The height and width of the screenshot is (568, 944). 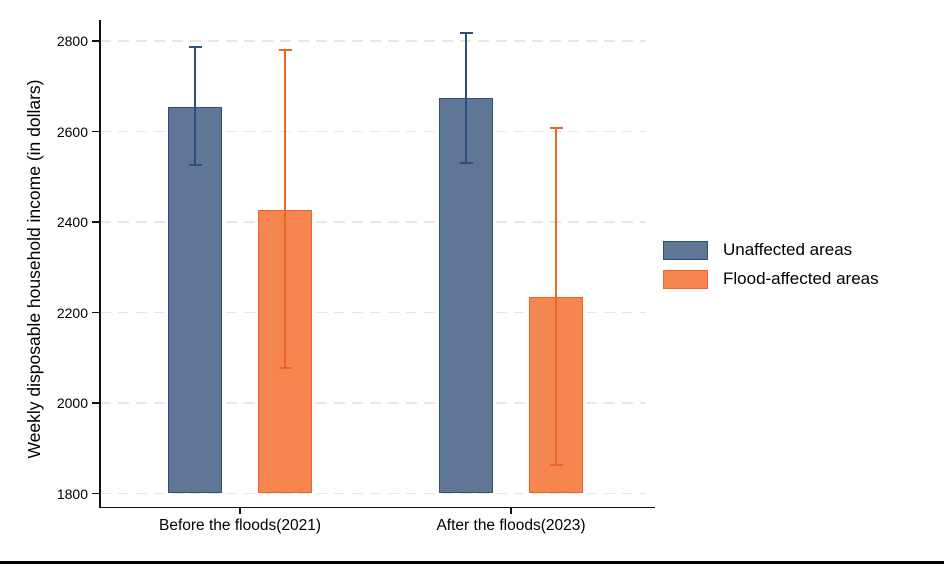 I want to click on bar-series0-group1, so click(x=466, y=296).